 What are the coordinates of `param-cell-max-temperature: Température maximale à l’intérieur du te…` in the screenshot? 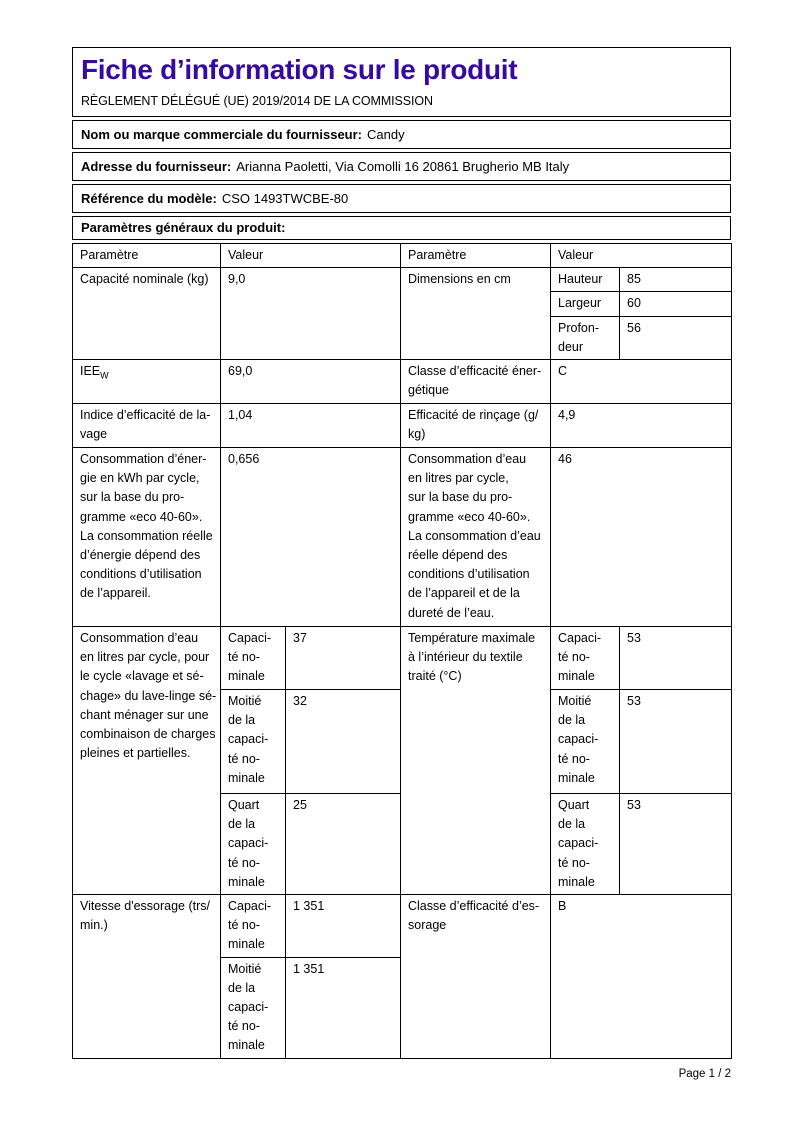 It's located at (475, 761).